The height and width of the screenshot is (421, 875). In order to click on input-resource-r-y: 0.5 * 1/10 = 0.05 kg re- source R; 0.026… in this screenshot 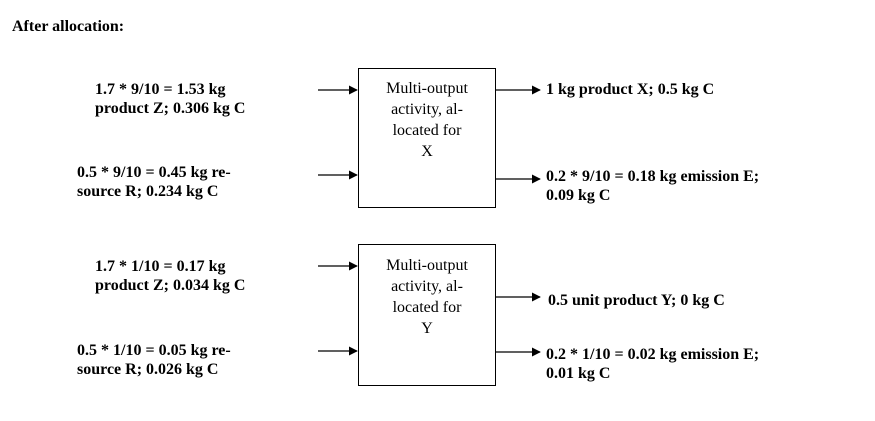, I will do `click(192, 360)`.